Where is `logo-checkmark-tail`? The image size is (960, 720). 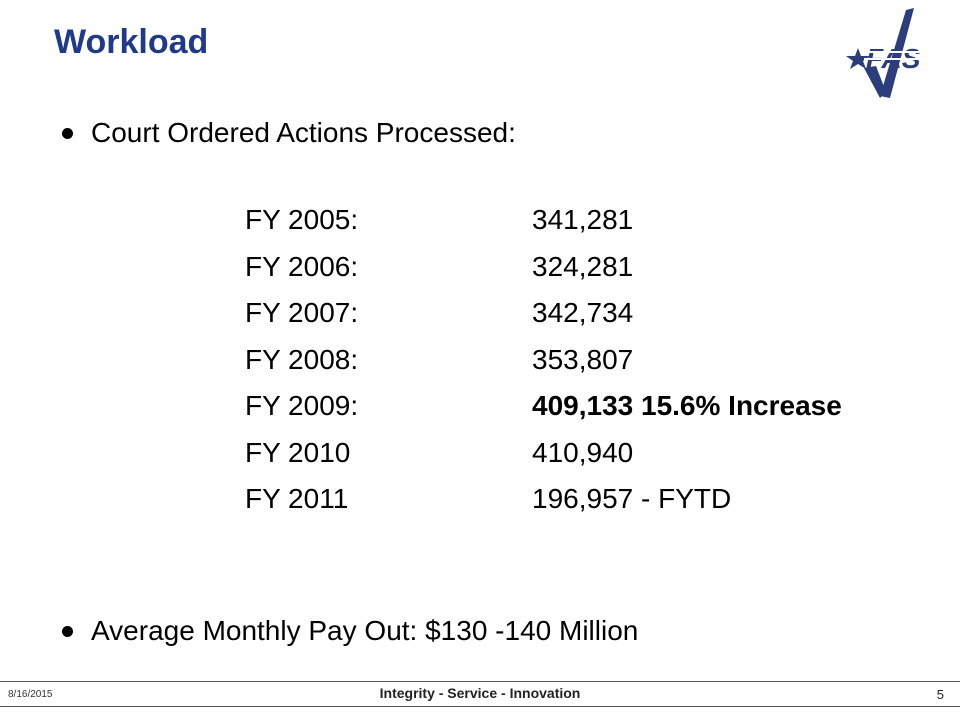 logo-checkmark-tail is located at coordinates (875, 82).